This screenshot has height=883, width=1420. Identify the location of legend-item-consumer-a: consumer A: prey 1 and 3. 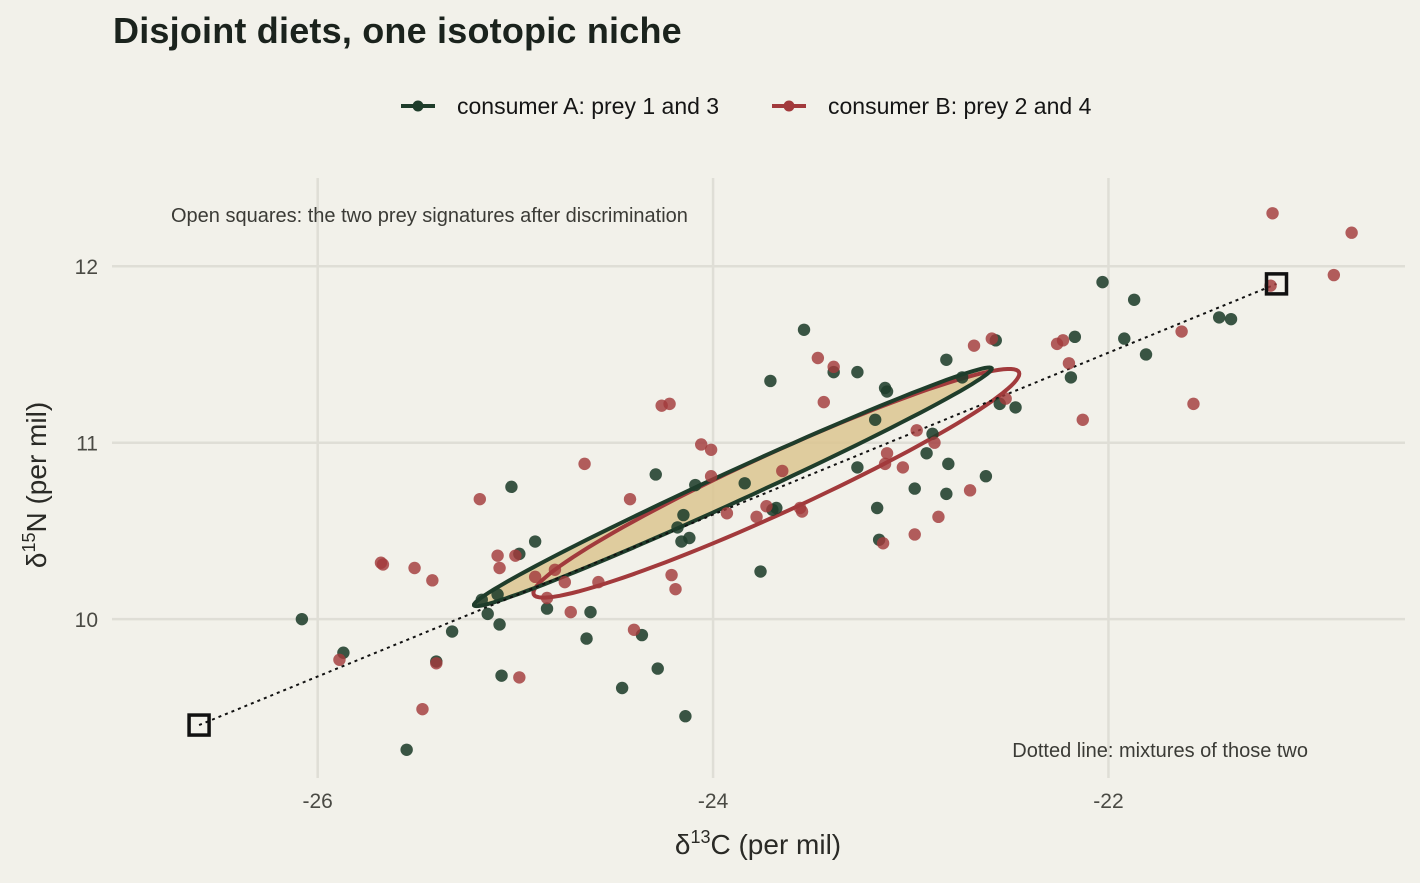
(560, 106).